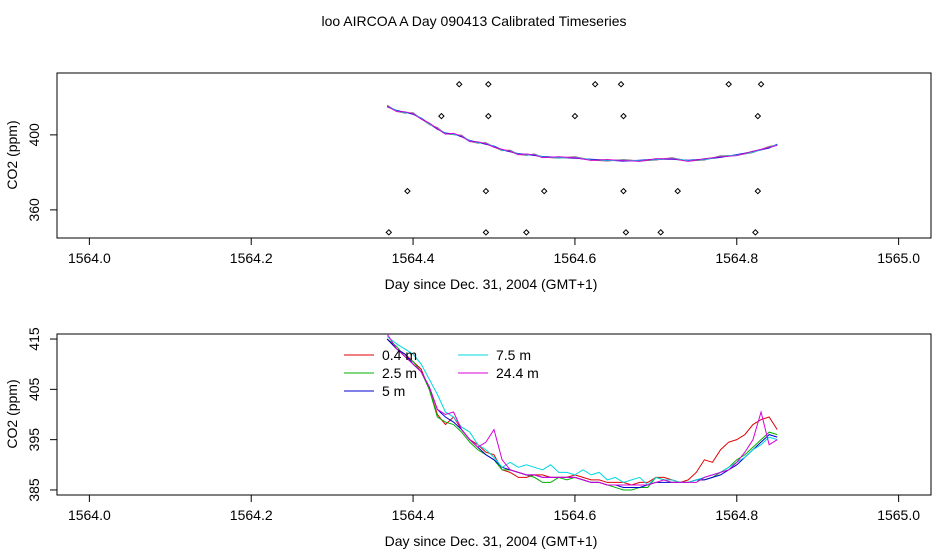 This screenshot has width=950, height=550. I want to click on top-y-axis: 360 400, so click(41, 172).